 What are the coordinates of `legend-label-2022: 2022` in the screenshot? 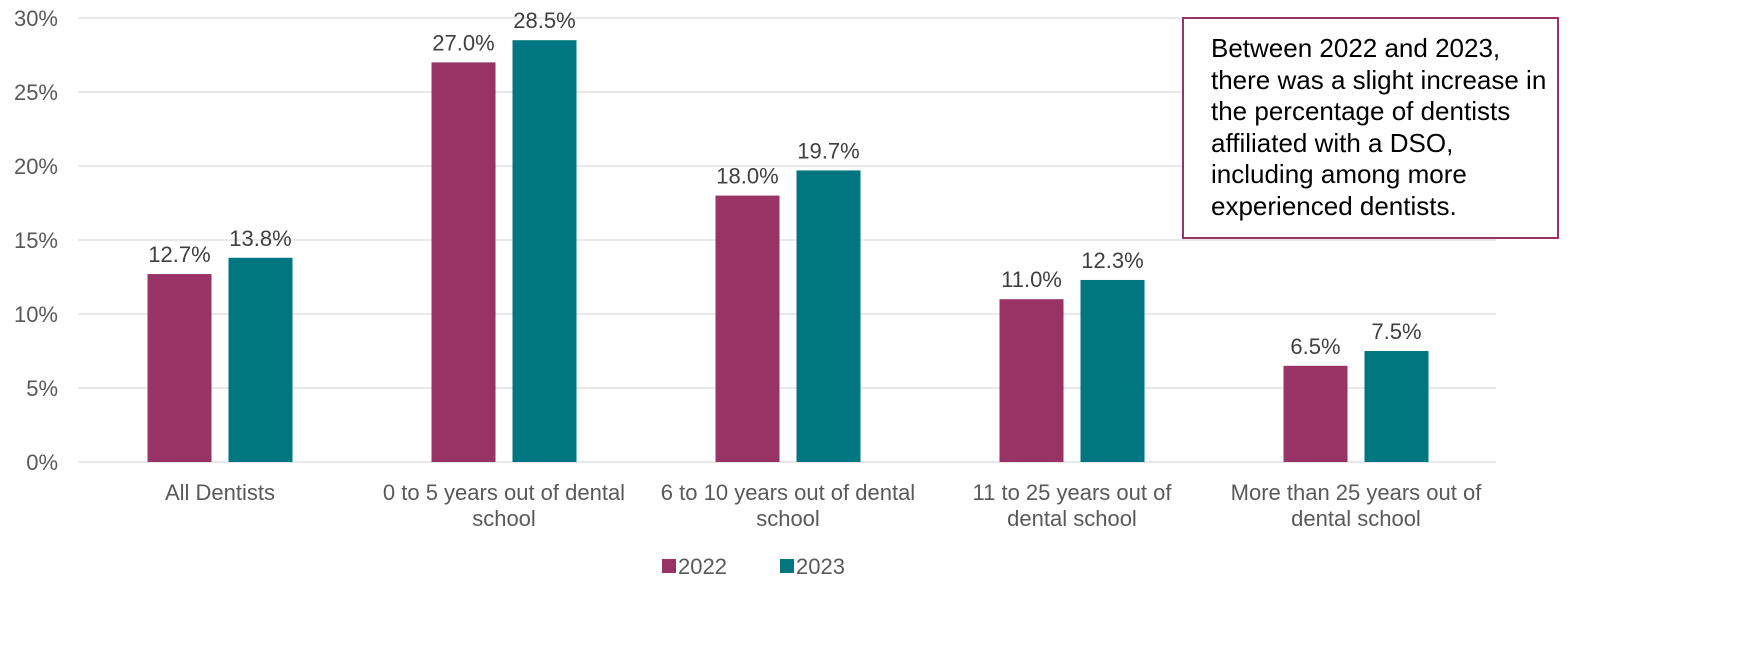 It's located at (702, 566).